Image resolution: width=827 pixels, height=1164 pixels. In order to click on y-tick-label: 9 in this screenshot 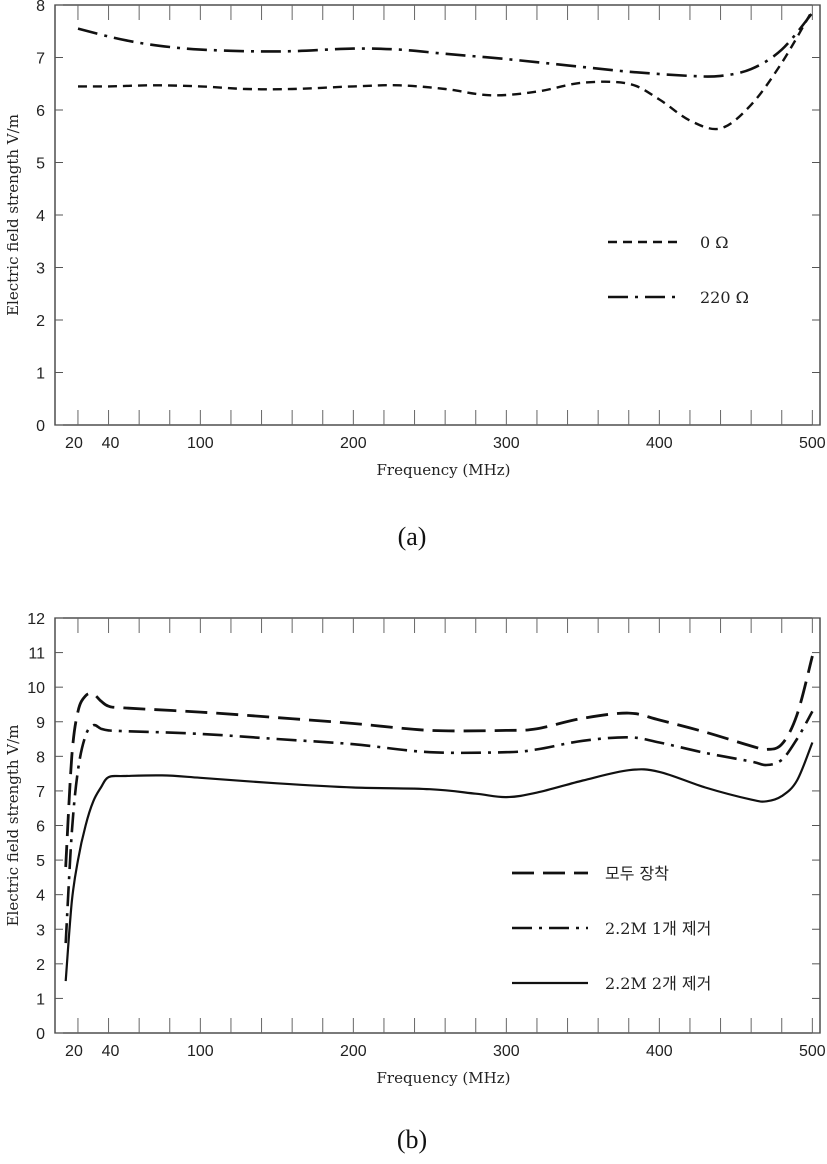, I will do `click(40, 723)`.